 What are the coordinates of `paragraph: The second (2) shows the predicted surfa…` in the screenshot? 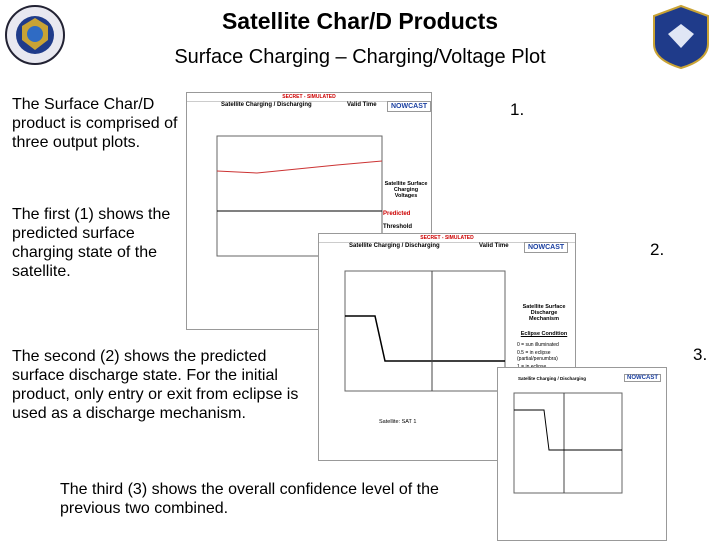 It's located at (155, 385).